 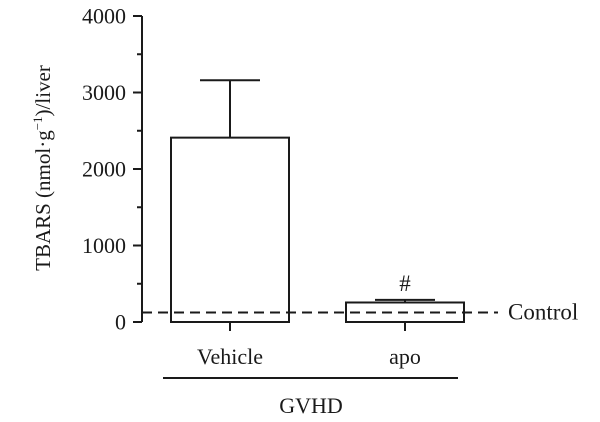 What do you see at coordinates (311, 405) in the screenshot?
I see `group-label: GVHD` at bounding box center [311, 405].